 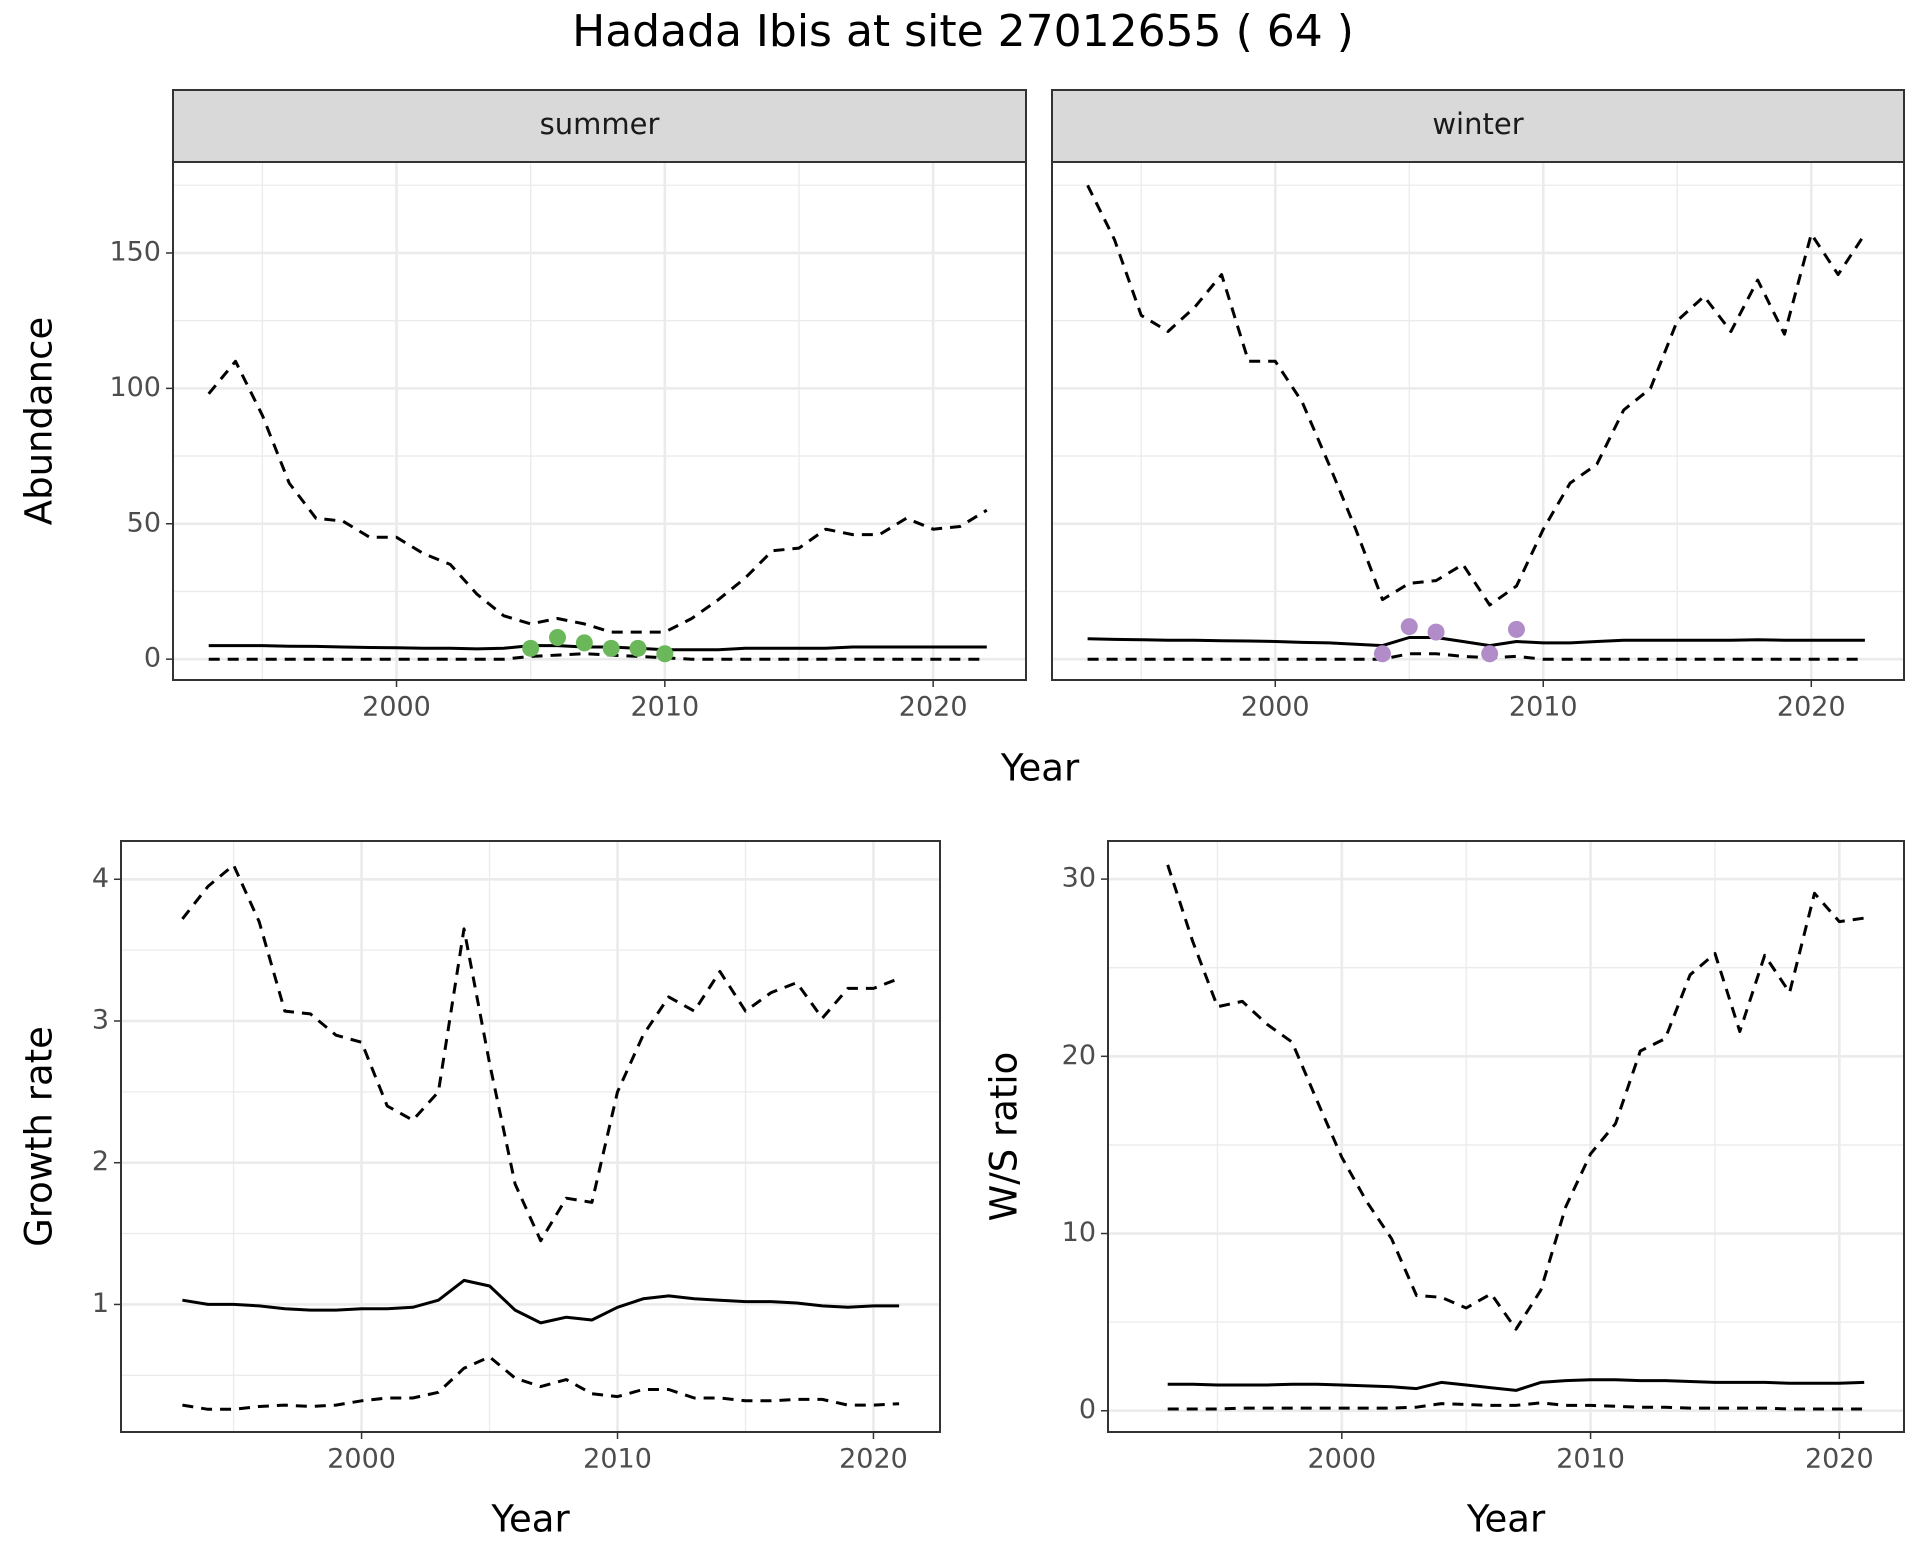 I want to click on facet-label: summer, so click(x=600, y=124).